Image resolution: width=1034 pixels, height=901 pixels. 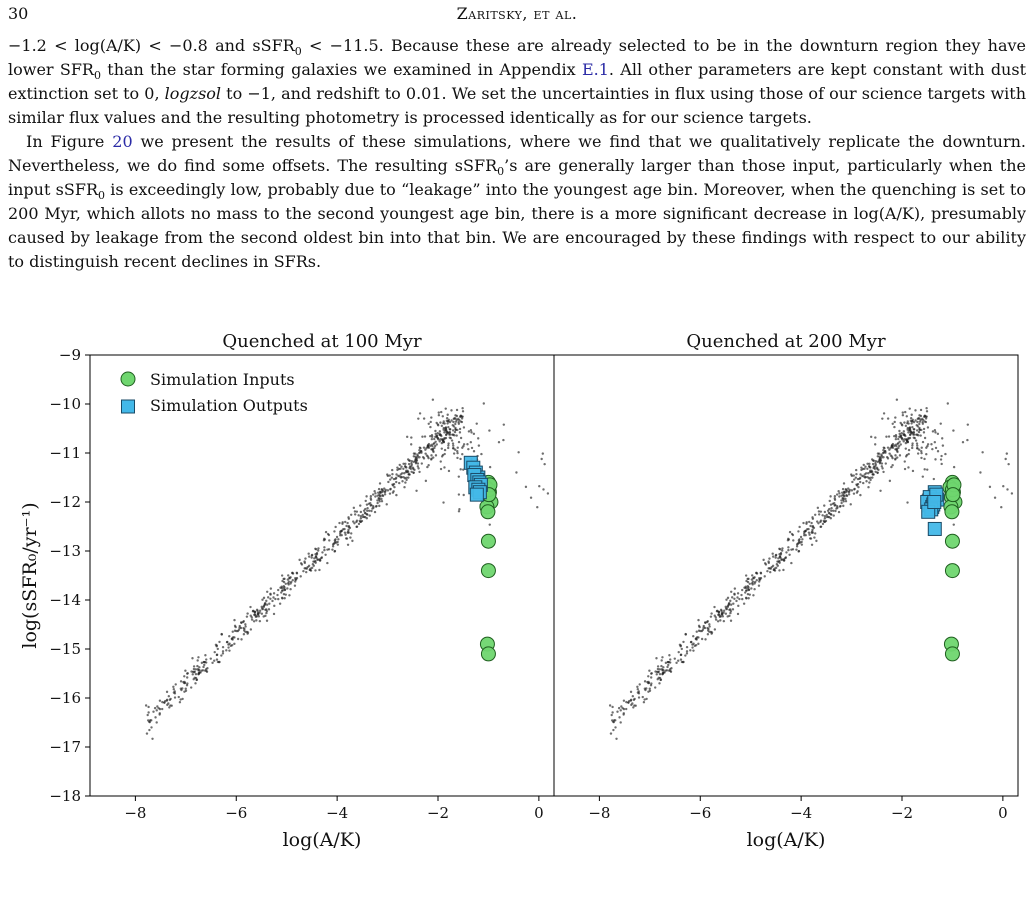 I want to click on cross-reference-link: E.1, so click(x=595, y=69).